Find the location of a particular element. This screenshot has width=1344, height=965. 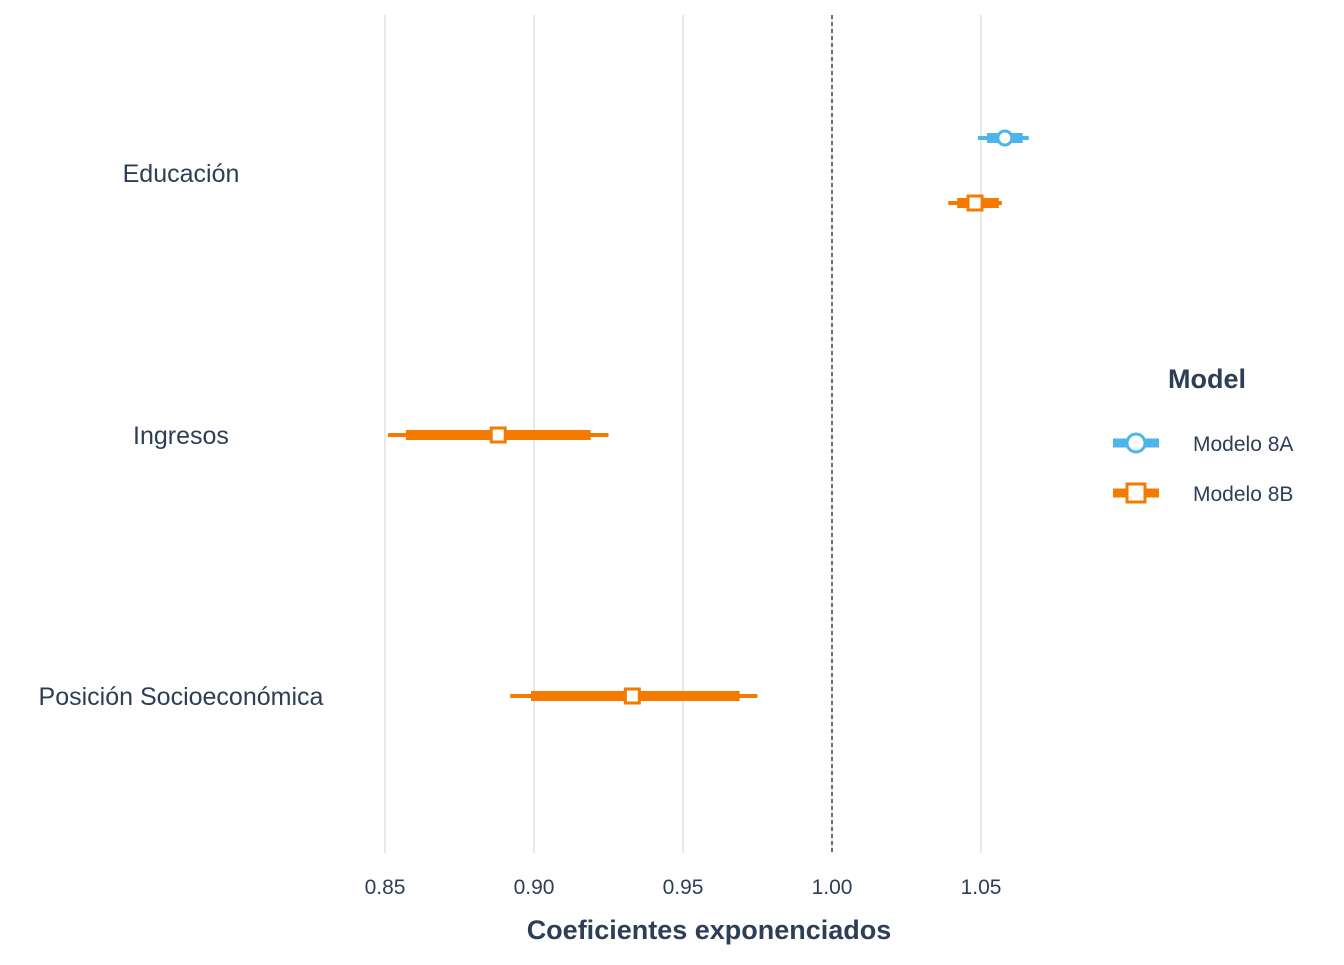

y-axis-label: Ingresos is located at coordinates (181, 436).